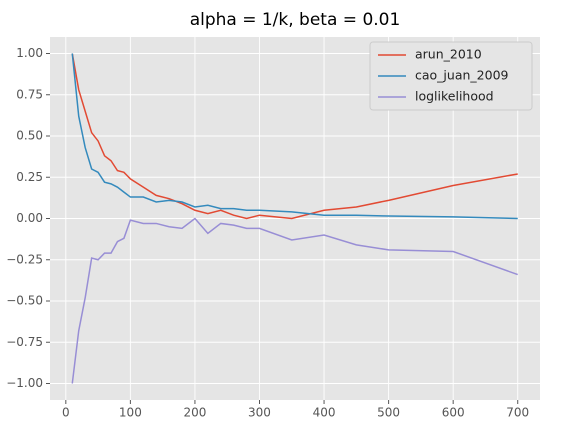 The height and width of the screenshot is (437, 561). I want to click on y-tick-label: 0.50, so click(29, 136).